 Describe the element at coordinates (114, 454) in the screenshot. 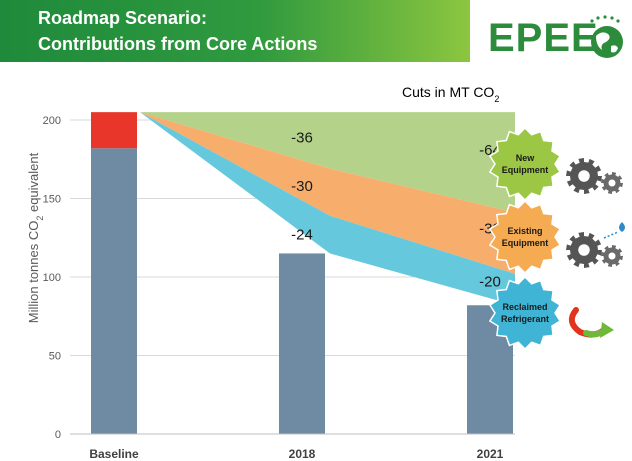

I see `x-tick-label: Baseline` at that location.